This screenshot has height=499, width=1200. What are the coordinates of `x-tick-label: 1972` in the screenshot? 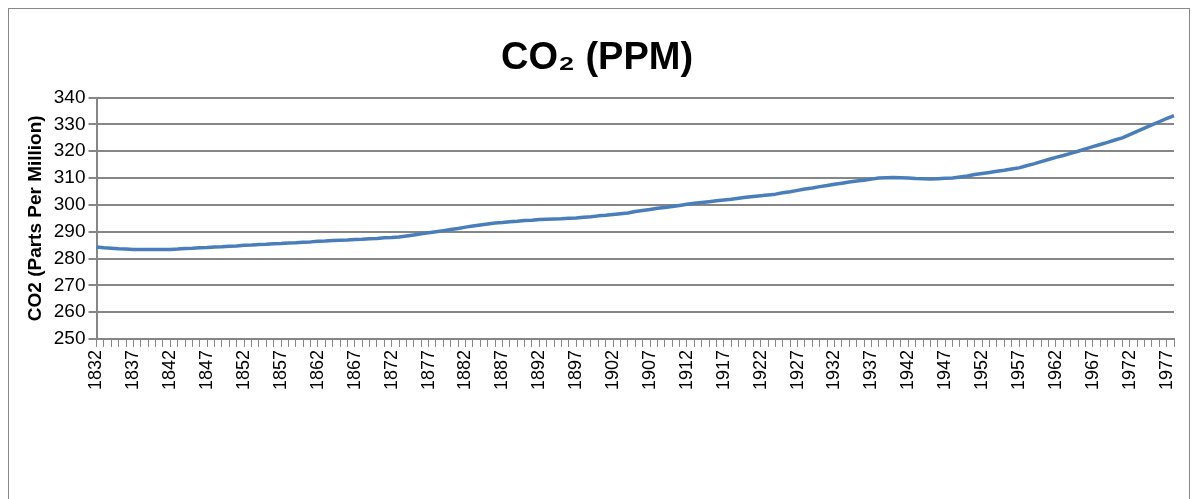 It's located at (1128, 369).